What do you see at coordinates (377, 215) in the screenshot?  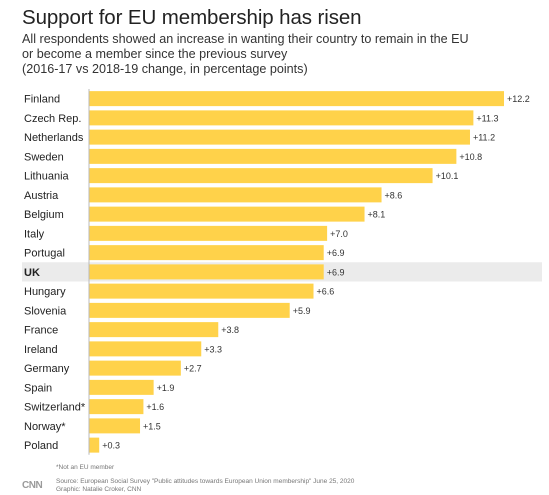 I see `value-label: +8.1` at bounding box center [377, 215].